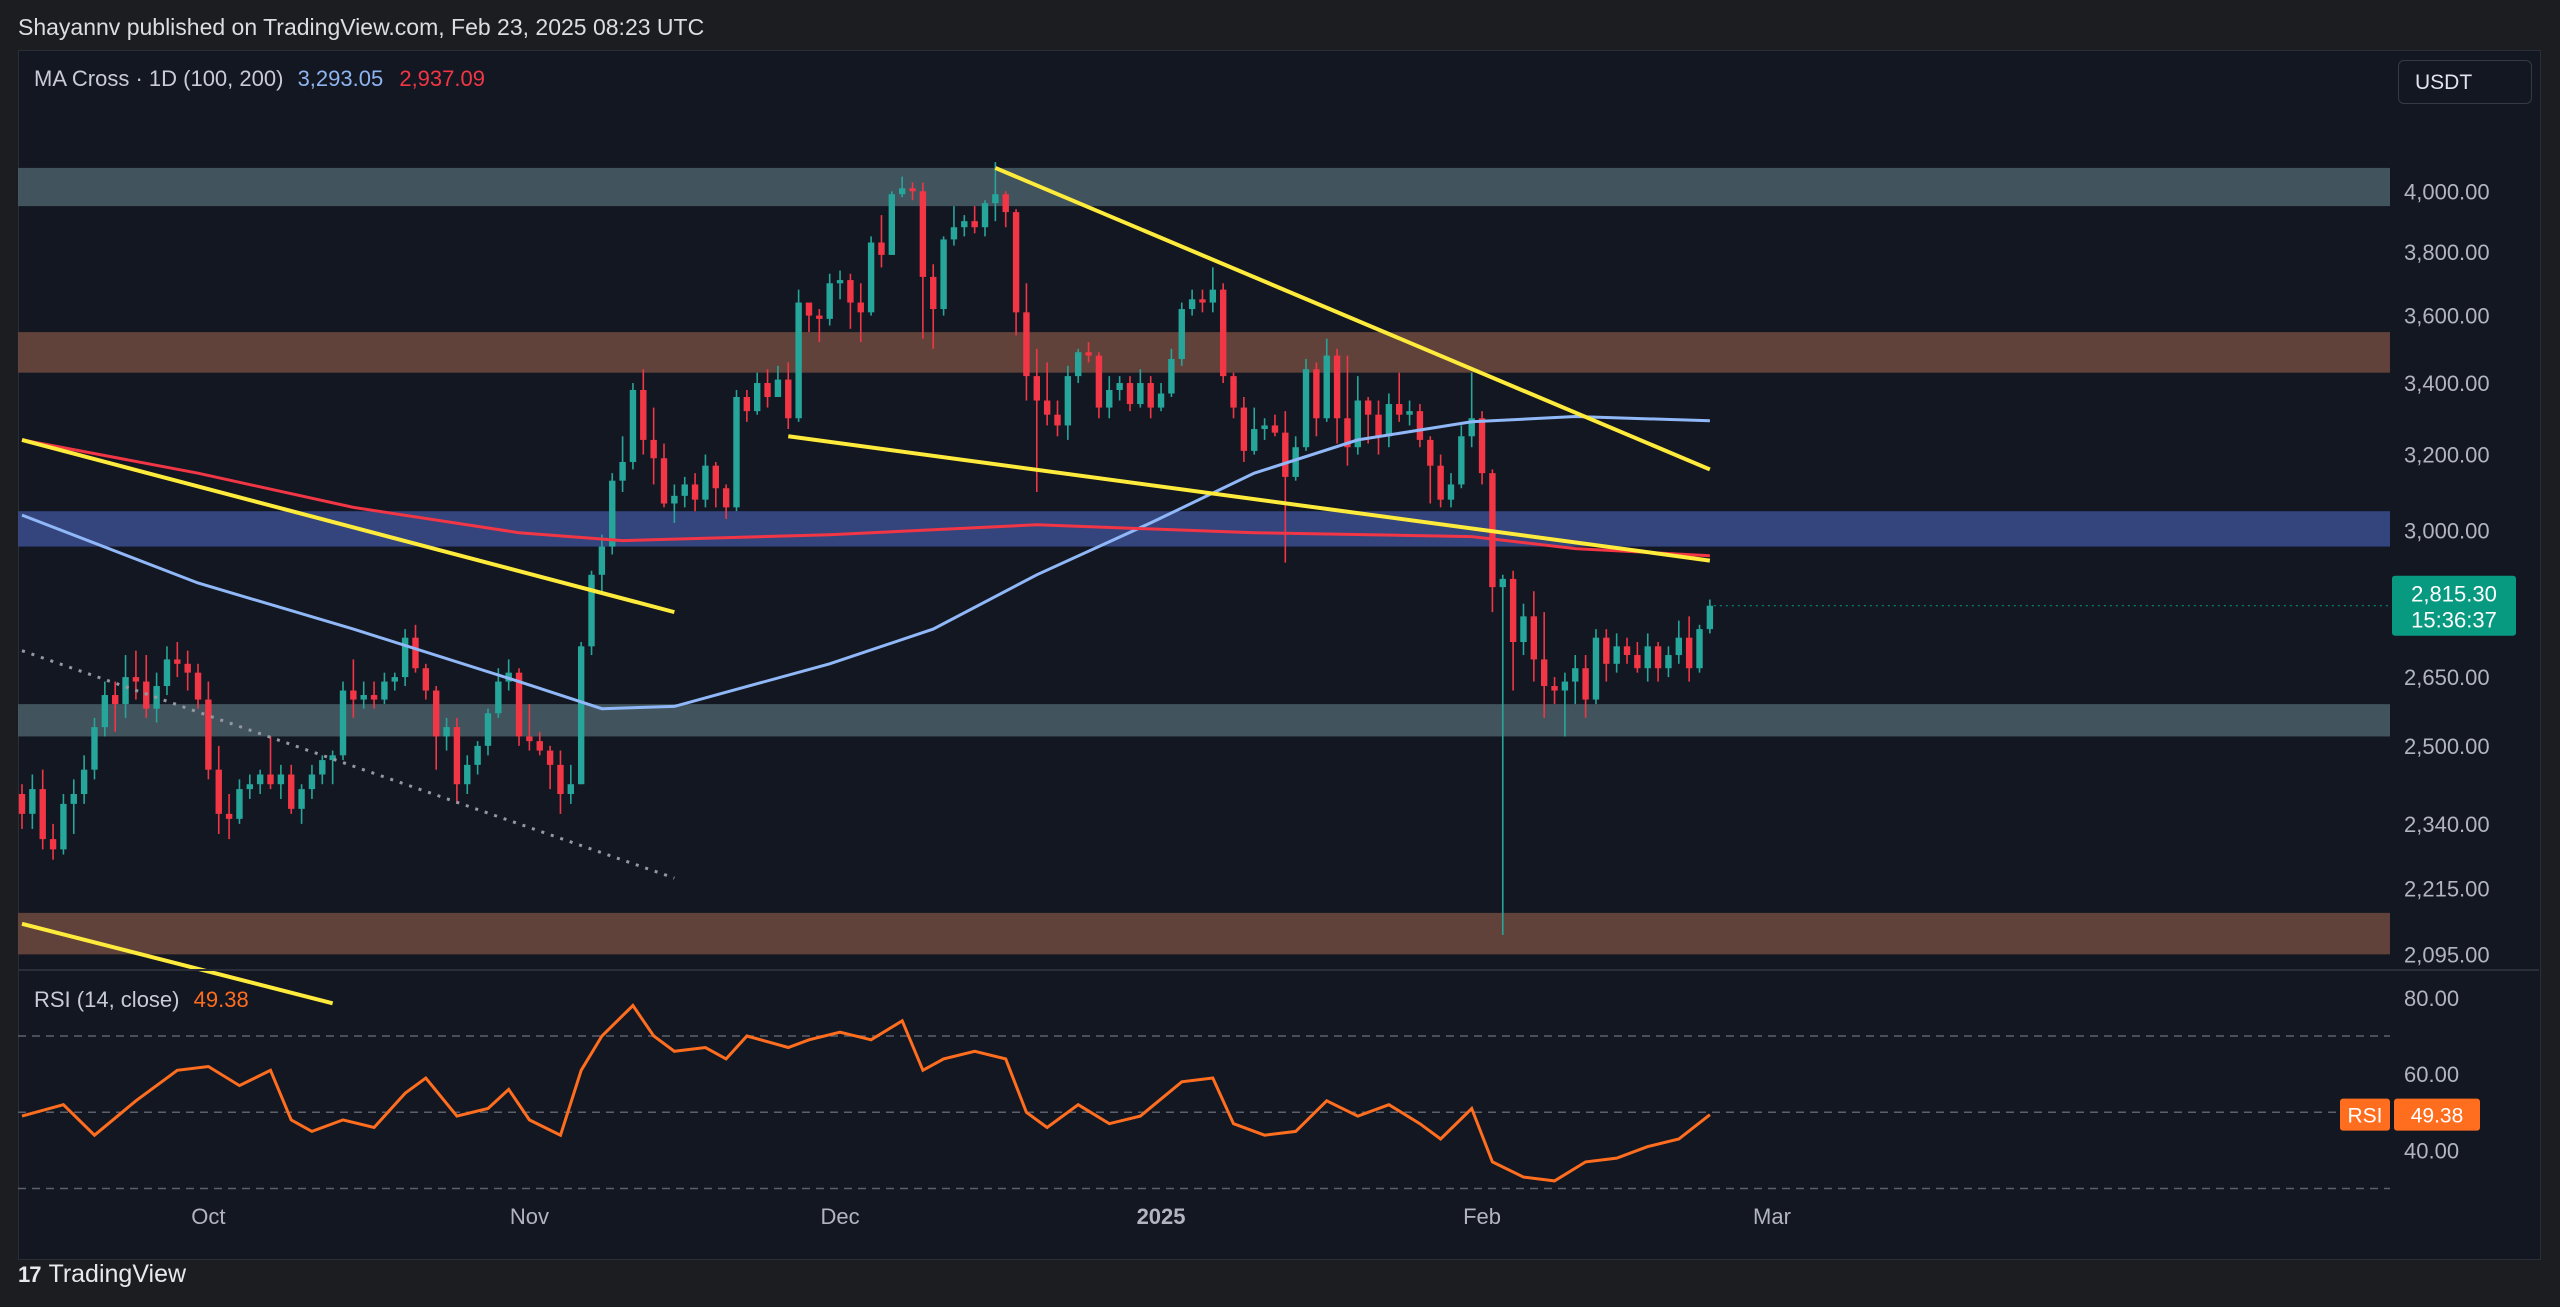 The image size is (2560, 1307). I want to click on rsi-badge-label: RSI, so click(2364, 1116).